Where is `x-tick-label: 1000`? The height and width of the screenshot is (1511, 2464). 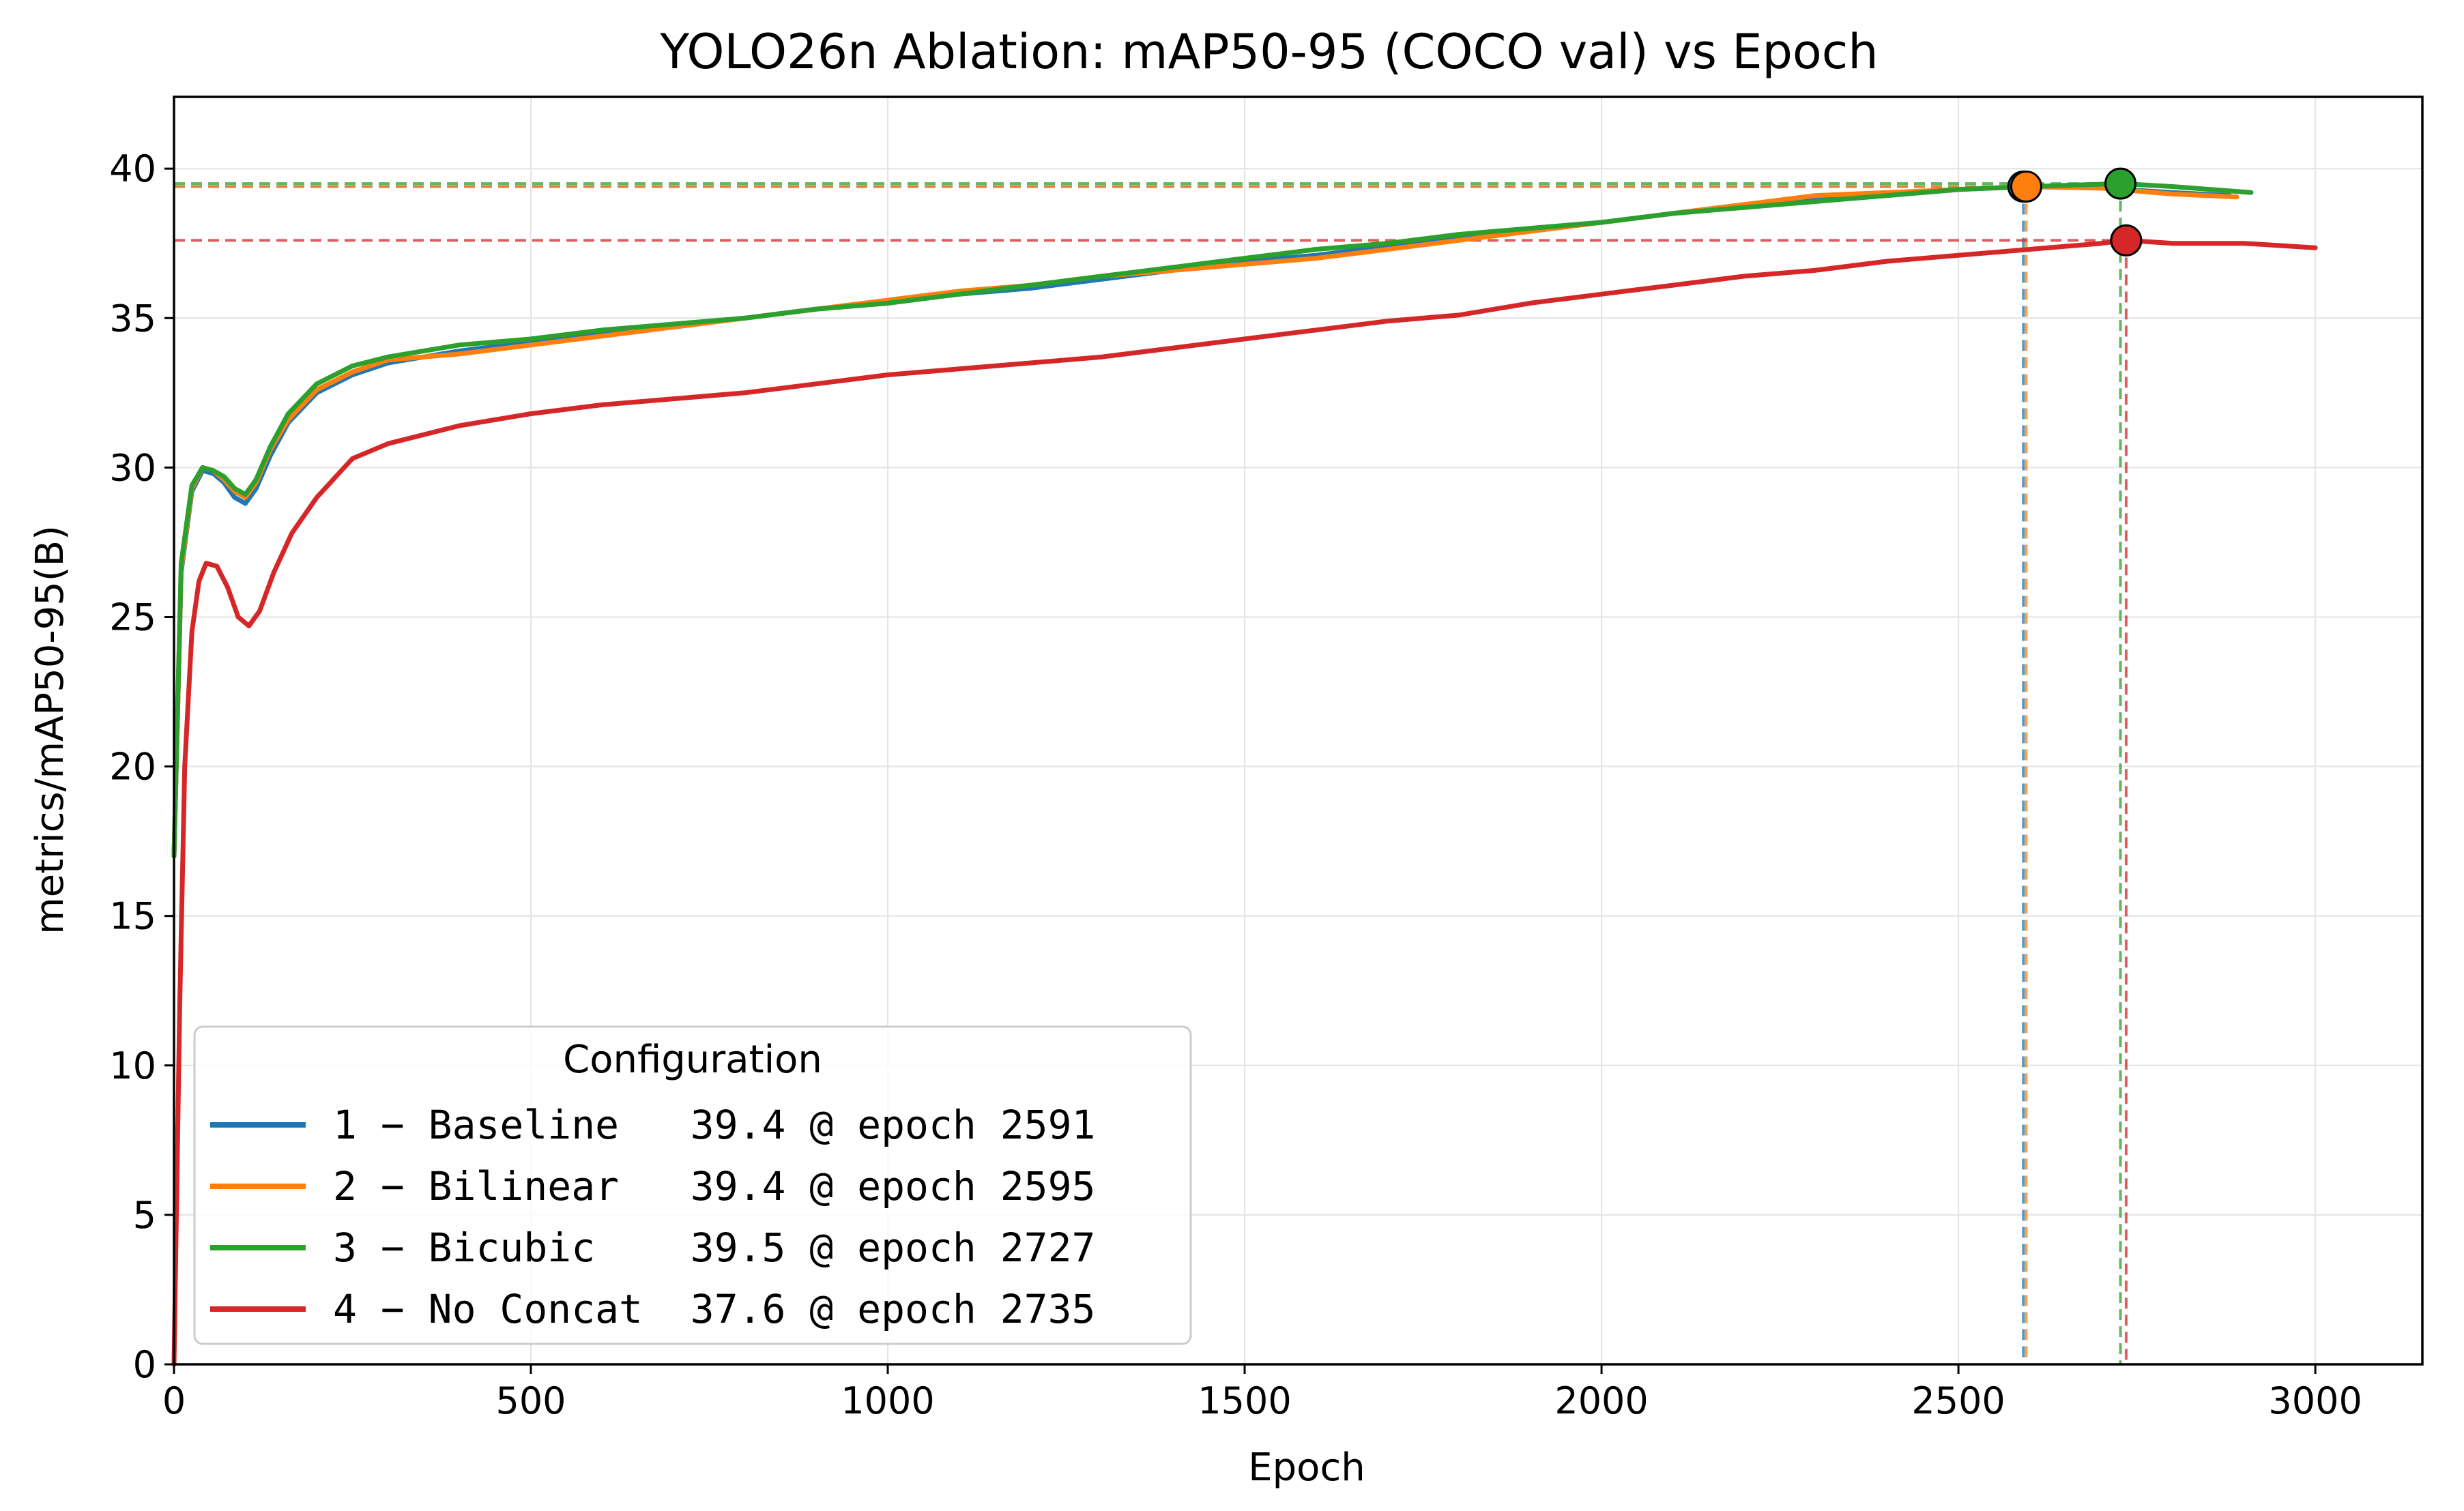
x-tick-label: 1000 is located at coordinates (887, 1400).